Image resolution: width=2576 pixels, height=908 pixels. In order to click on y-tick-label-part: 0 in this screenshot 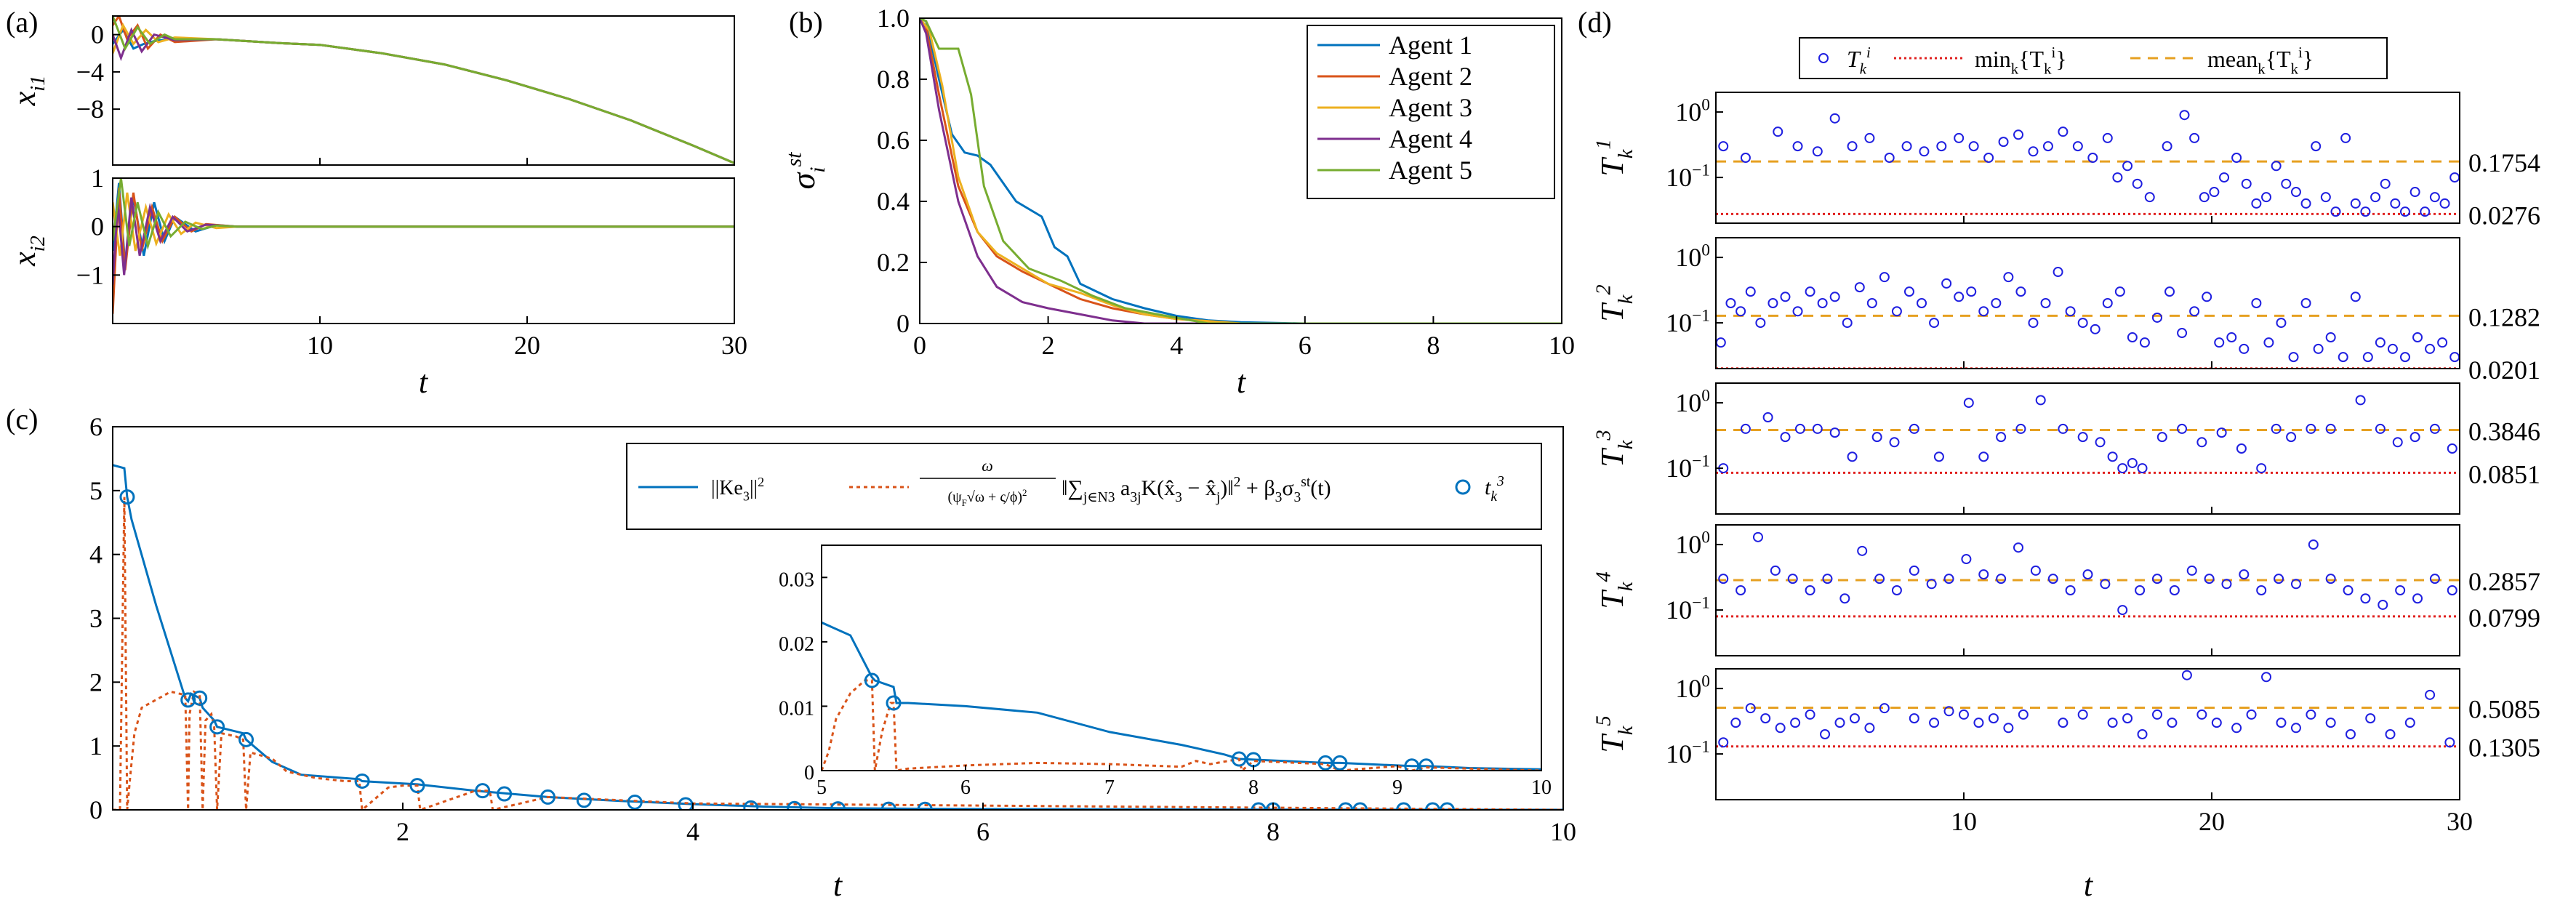, I will do `click(1706, 681)`.